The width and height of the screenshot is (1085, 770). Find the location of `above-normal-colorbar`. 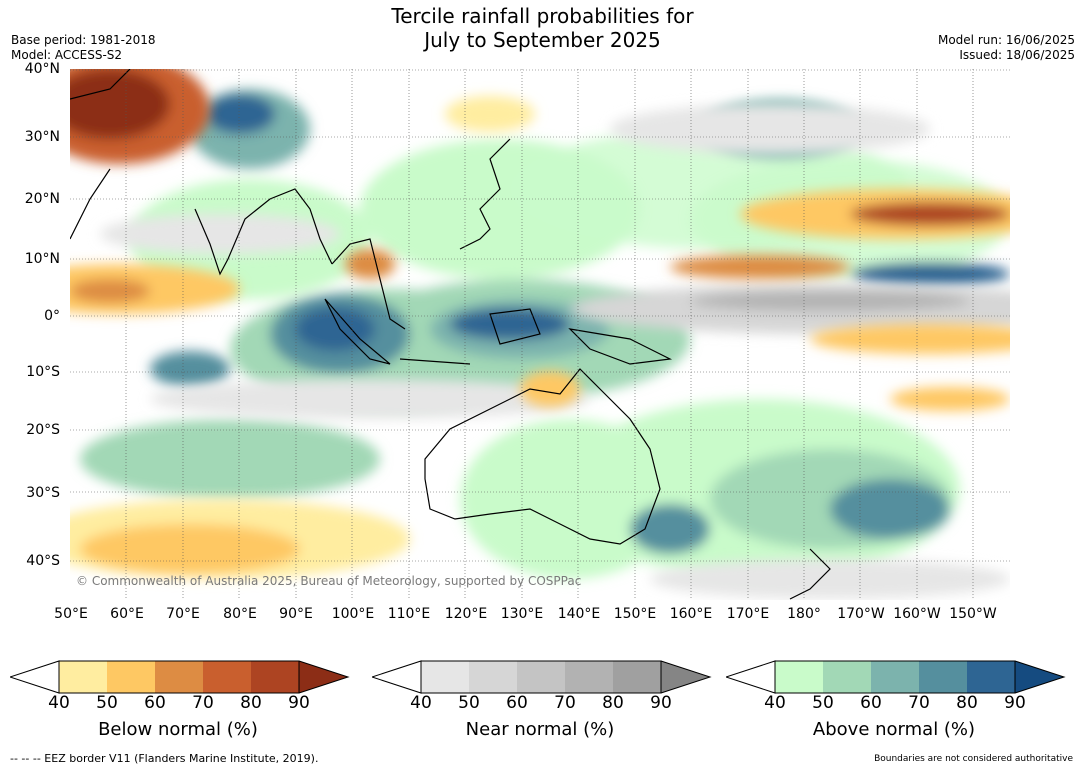

above-normal-colorbar is located at coordinates (896, 677).